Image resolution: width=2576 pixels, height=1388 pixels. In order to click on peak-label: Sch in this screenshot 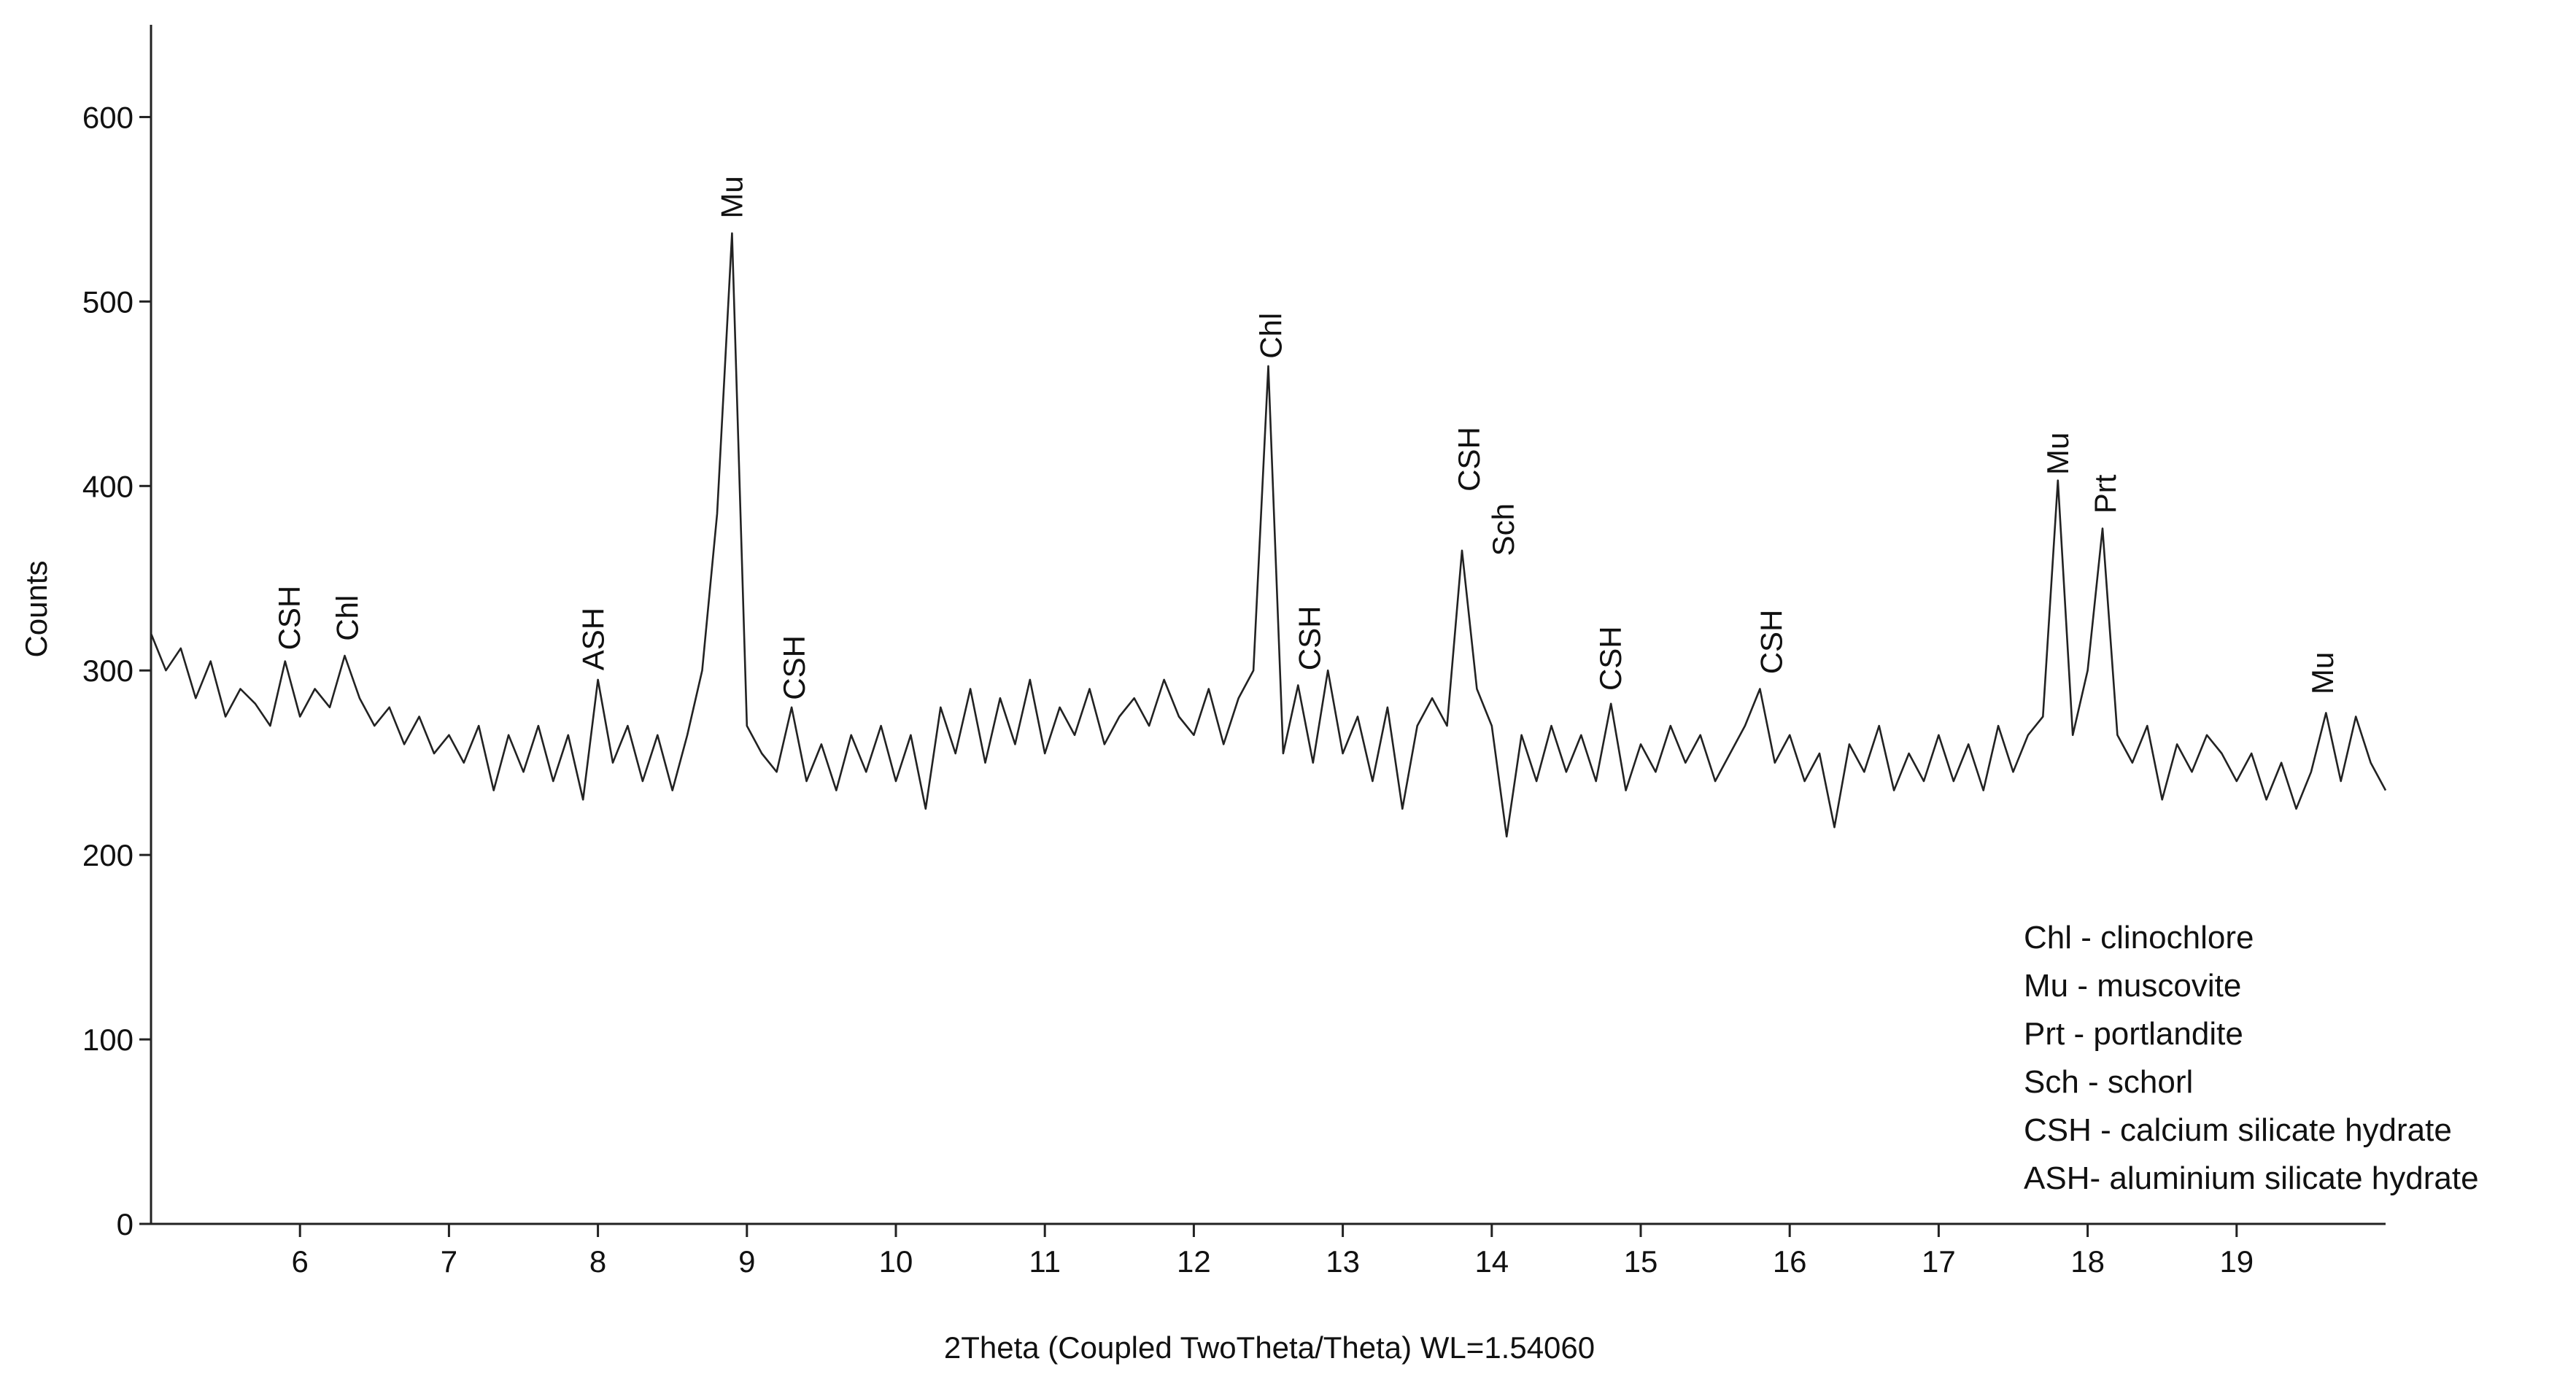, I will do `click(1503, 529)`.